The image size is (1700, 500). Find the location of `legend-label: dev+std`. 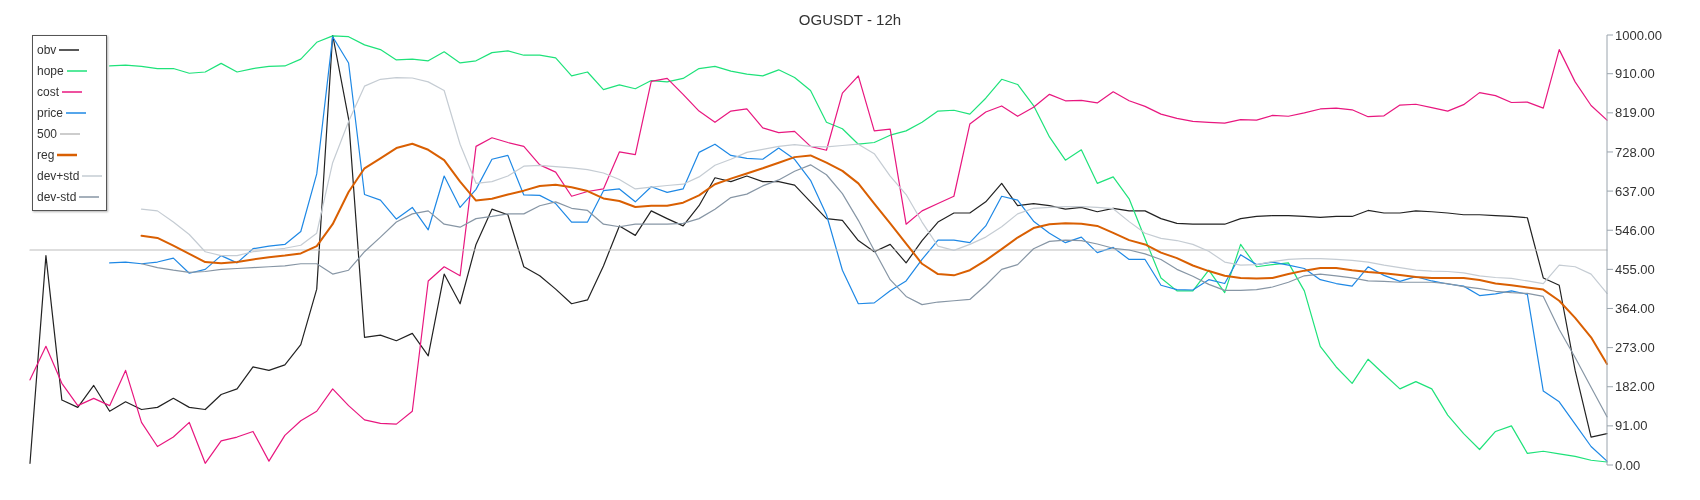

legend-label: dev+std is located at coordinates (58, 175).